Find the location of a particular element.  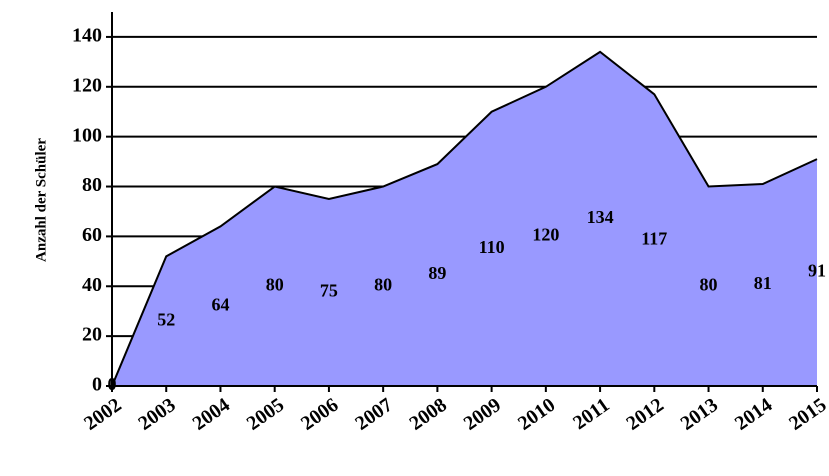

x-tick-label: 2004 is located at coordinates (211, 414).